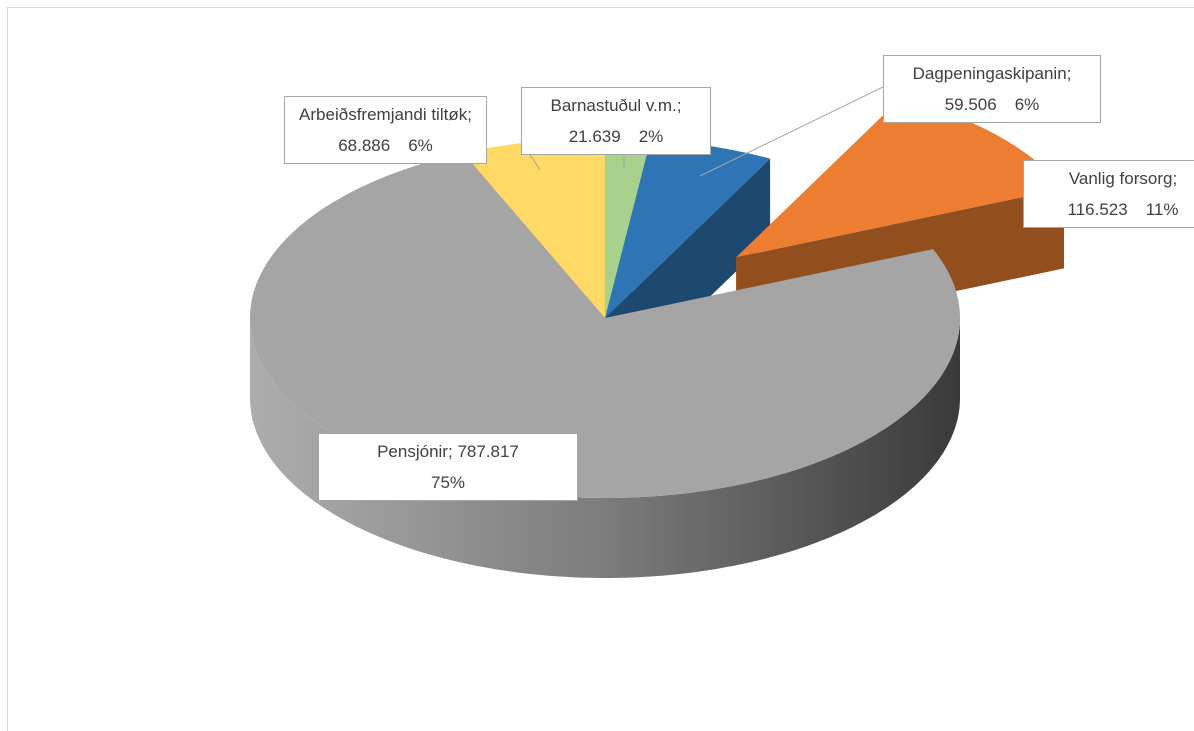 Image resolution: width=1194 pixels, height=731 pixels. I want to click on data-label: Arbeiðsfremjandi tiltøk; 68.886 6%, so click(385, 130).